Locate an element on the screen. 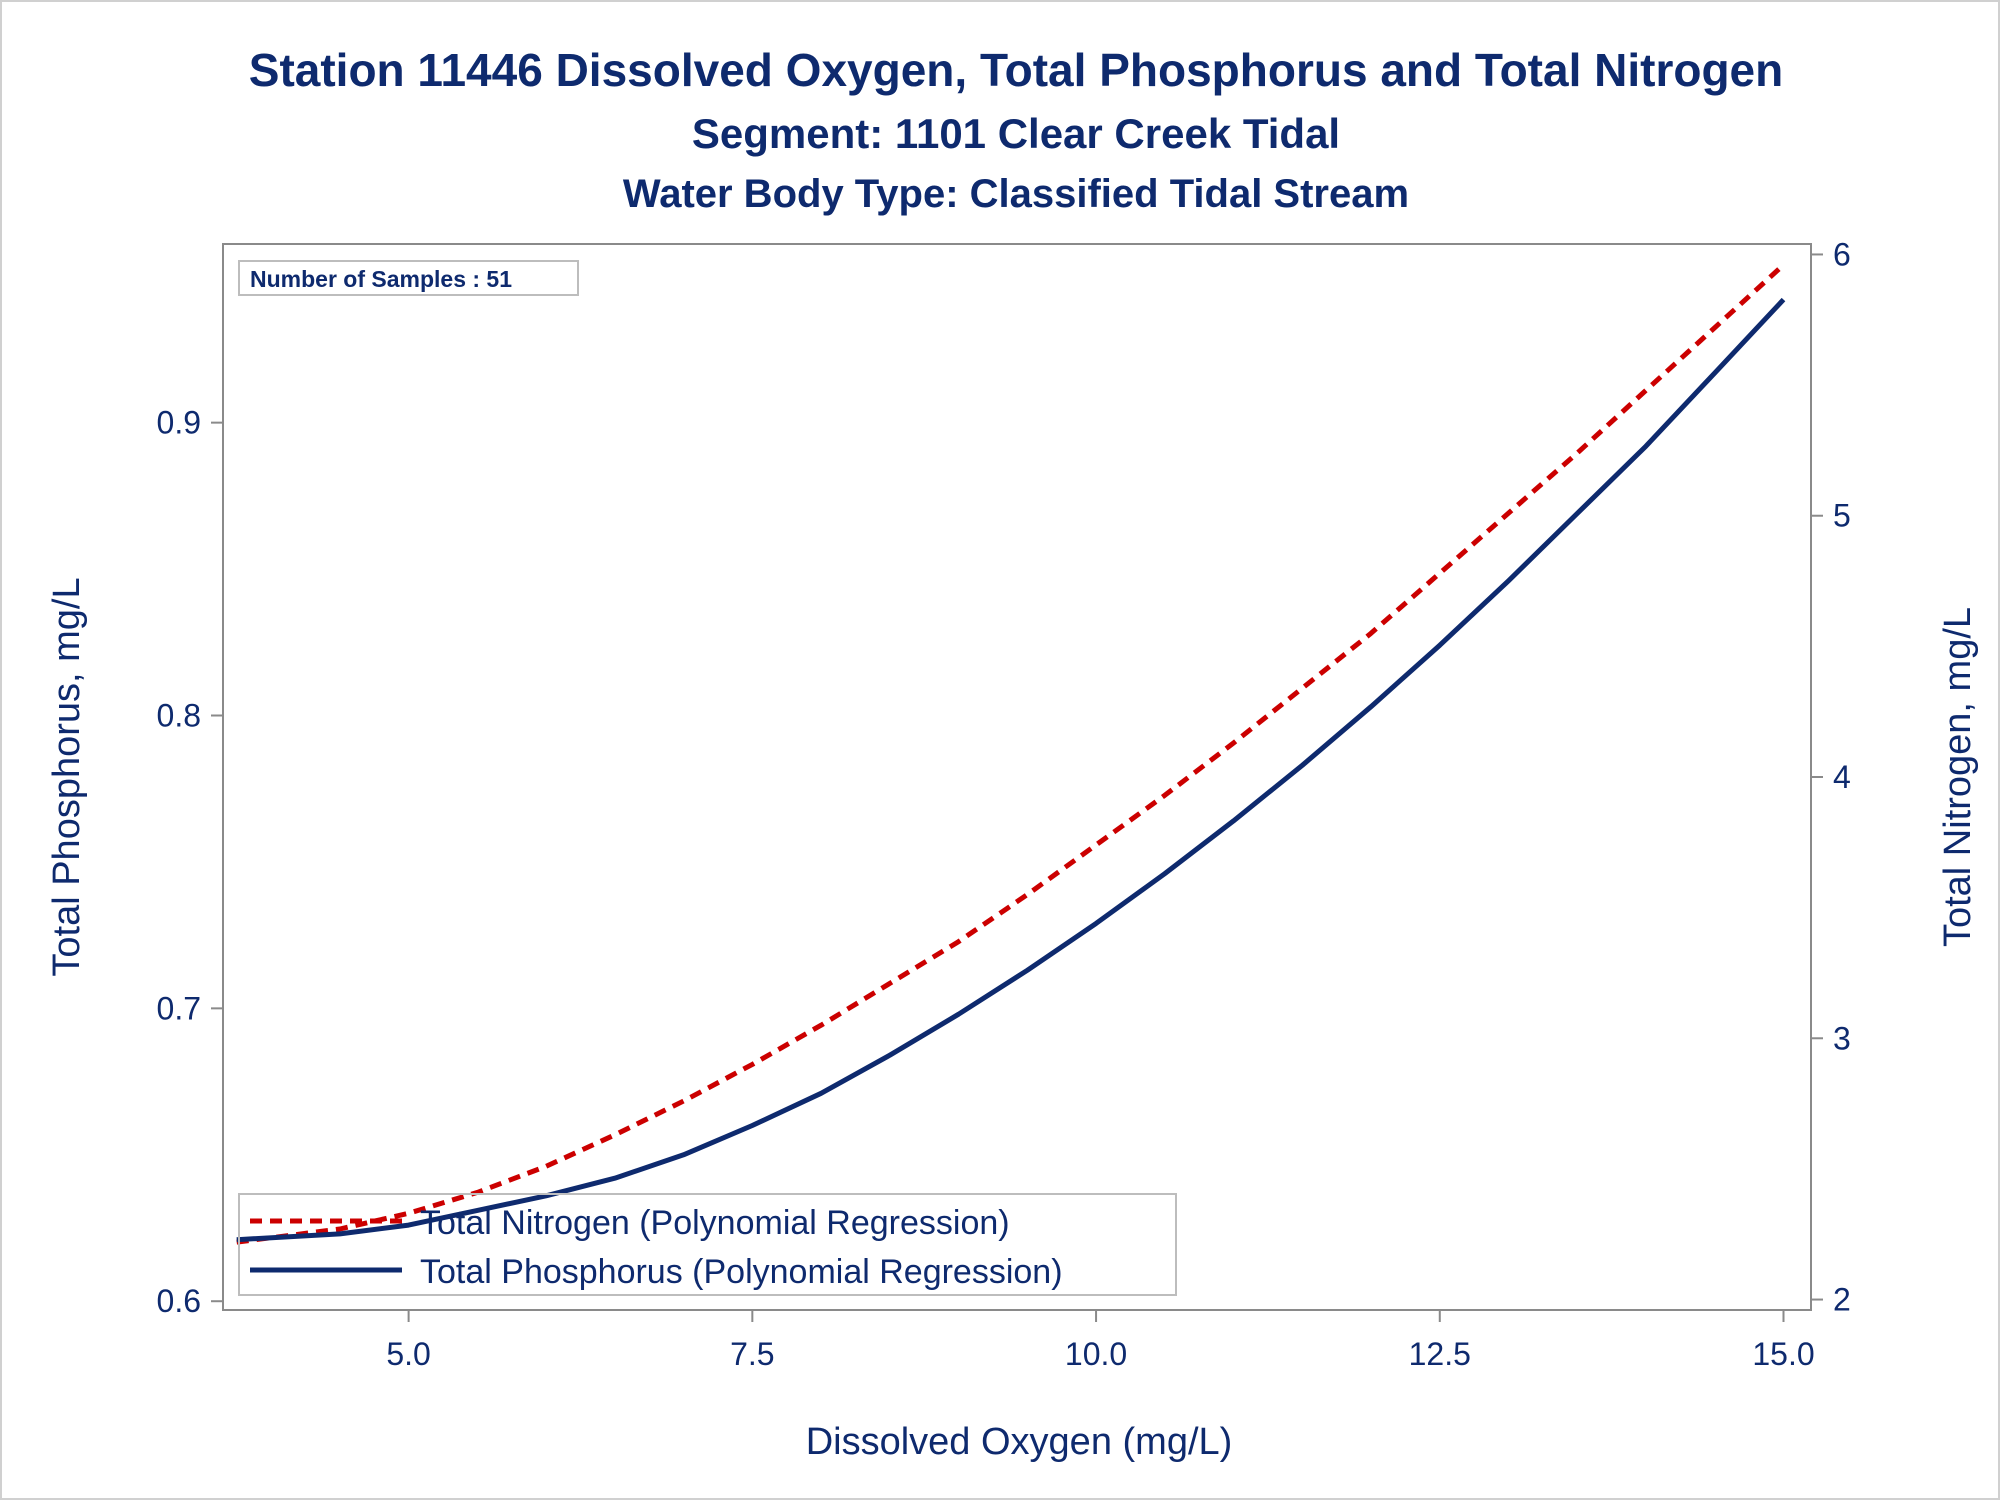 This screenshot has width=2000, height=1502. legend-box is located at coordinates (707, 1244).